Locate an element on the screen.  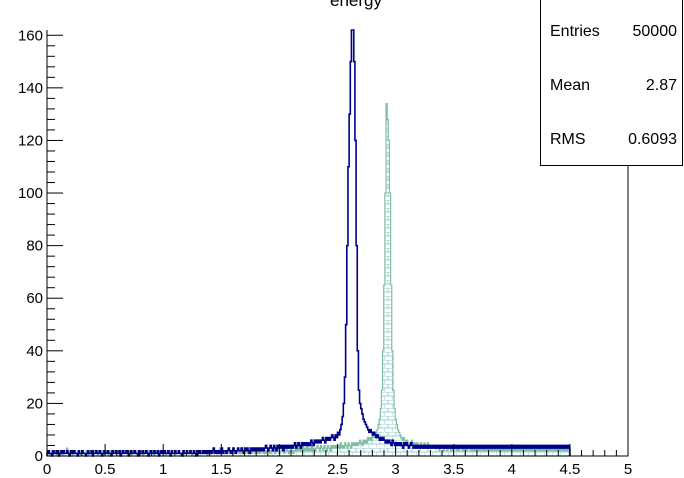
y-tick-label: 60 is located at coordinates (34, 298).